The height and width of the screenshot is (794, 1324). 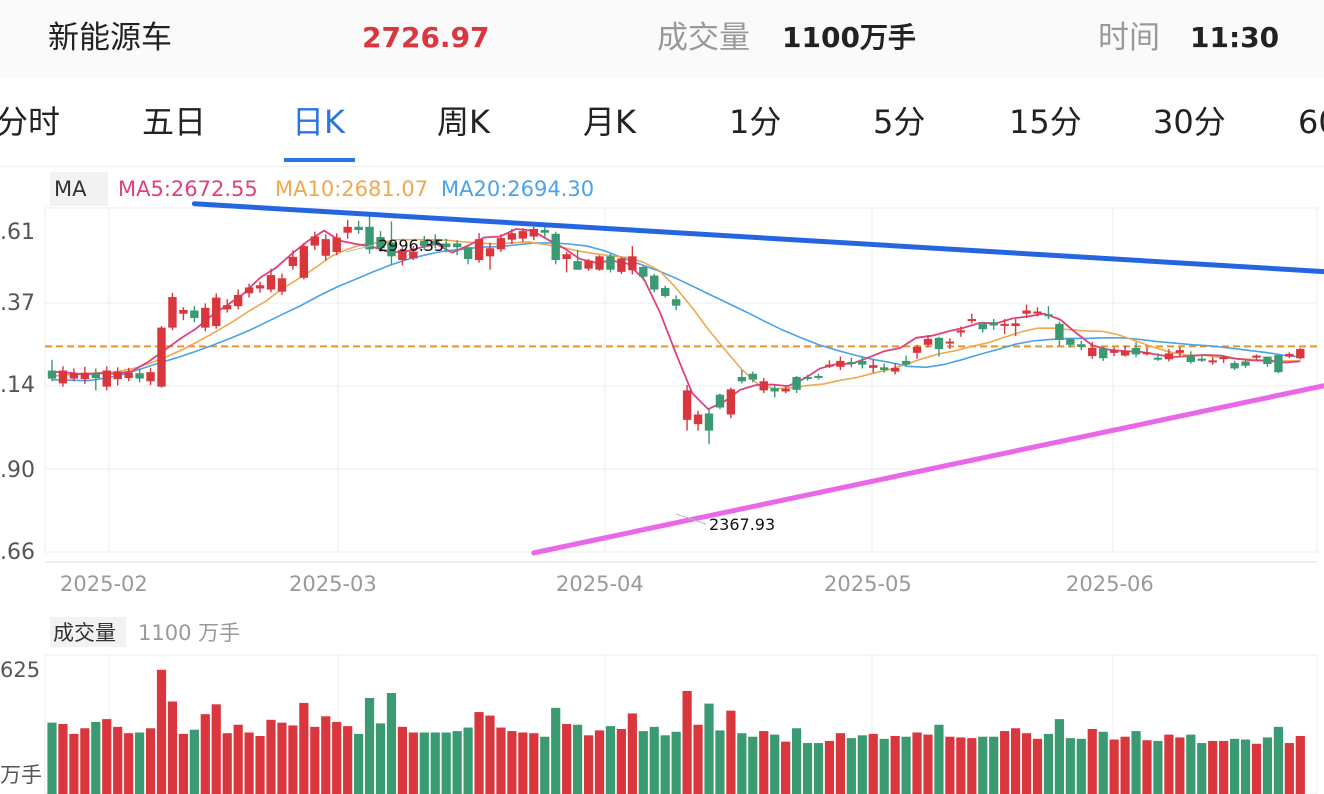 What do you see at coordinates (609, 122) in the screenshot?
I see `tab-monthly-k: 月K` at bounding box center [609, 122].